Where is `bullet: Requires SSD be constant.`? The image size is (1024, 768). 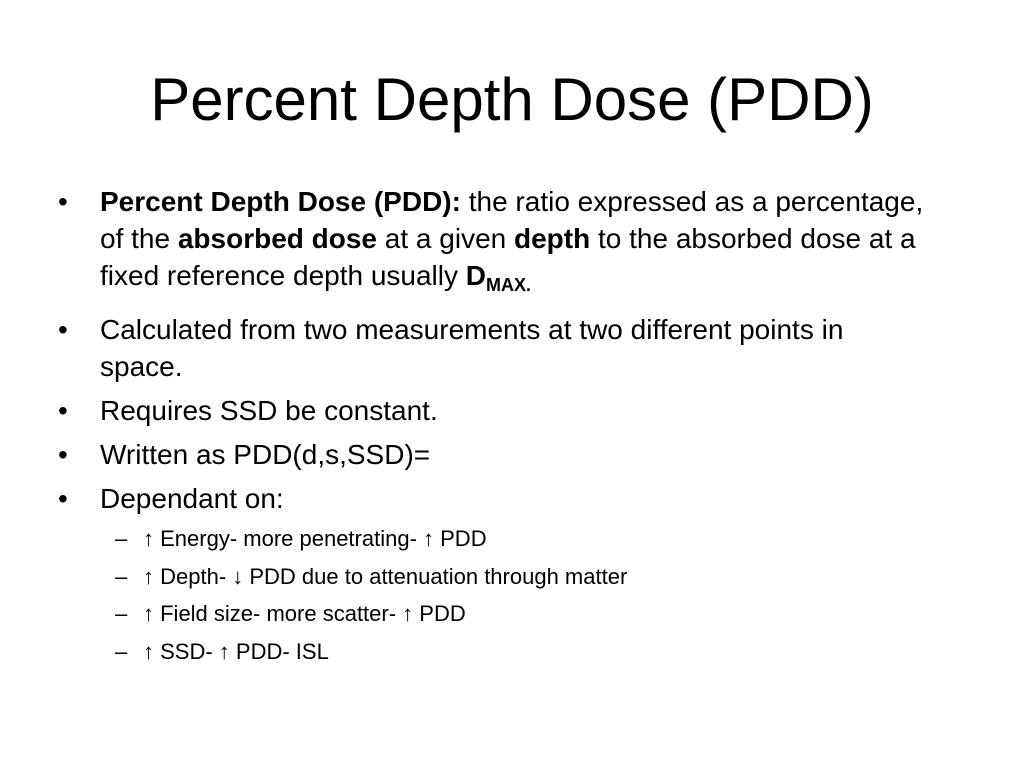 bullet: Requires SSD be constant. is located at coordinates (494, 410).